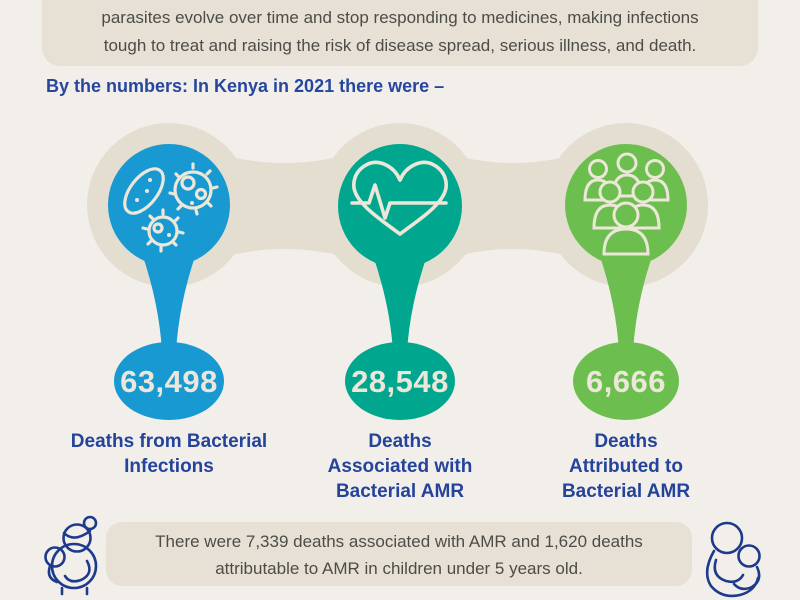 The width and height of the screenshot is (800, 600). Describe the element at coordinates (169, 381) in the screenshot. I see `stat-value-bacterial-infections: 63,498` at that location.